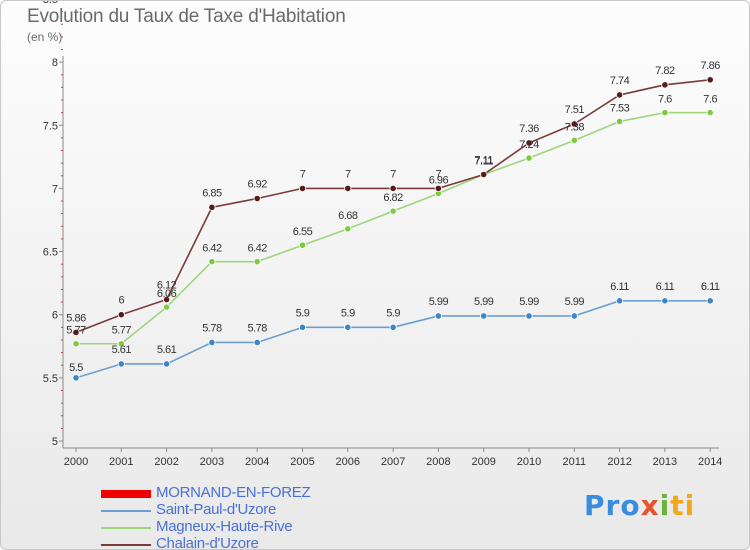 This screenshot has width=750, height=550. I want to click on logo-part-1: Pro, so click(612, 505).